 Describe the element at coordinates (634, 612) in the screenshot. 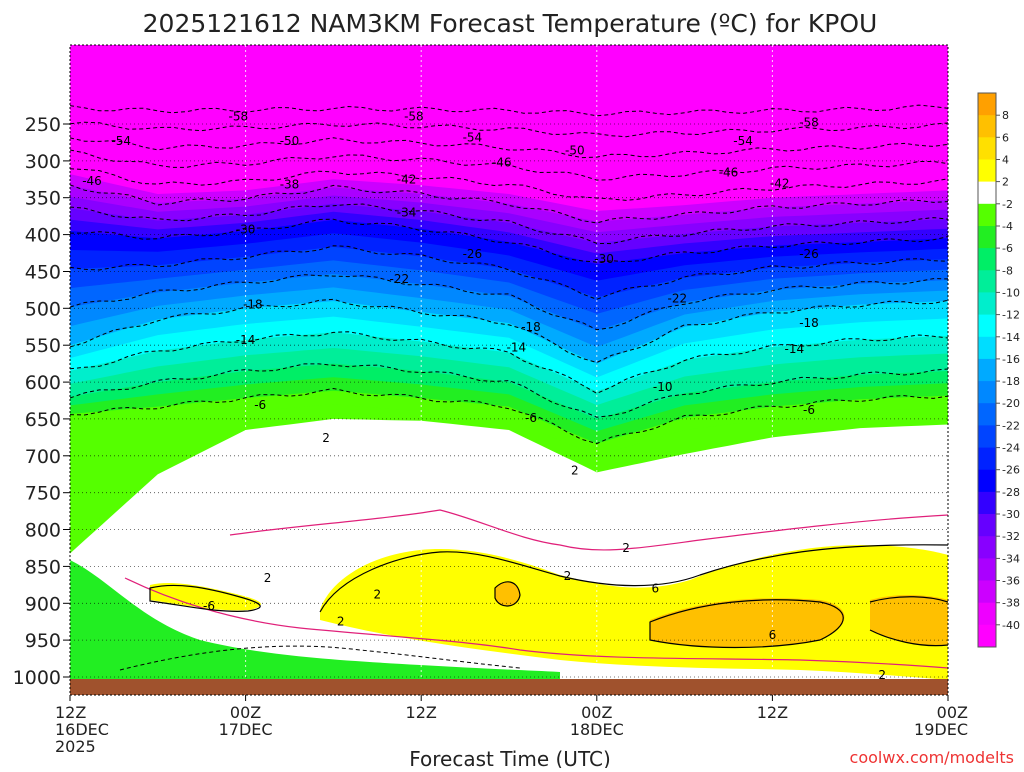

I see `warm-layer-yellow` at that location.